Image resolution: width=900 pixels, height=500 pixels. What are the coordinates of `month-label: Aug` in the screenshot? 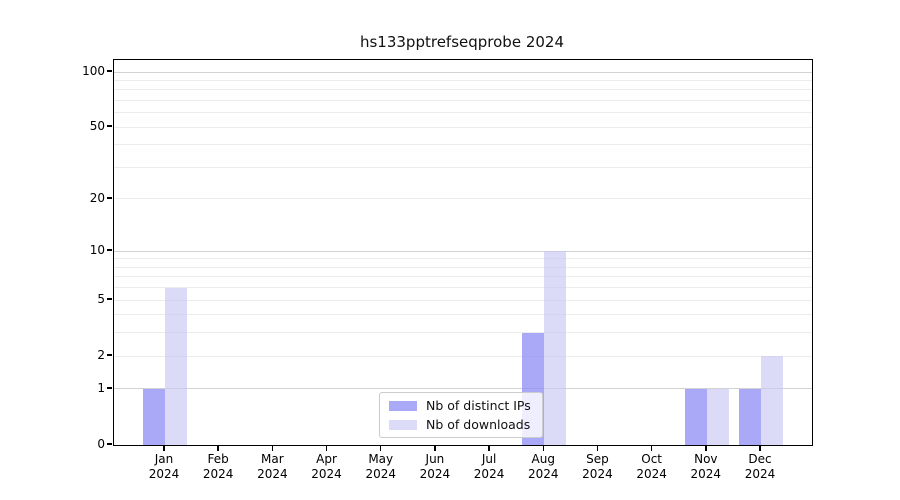 It's located at (543, 459).